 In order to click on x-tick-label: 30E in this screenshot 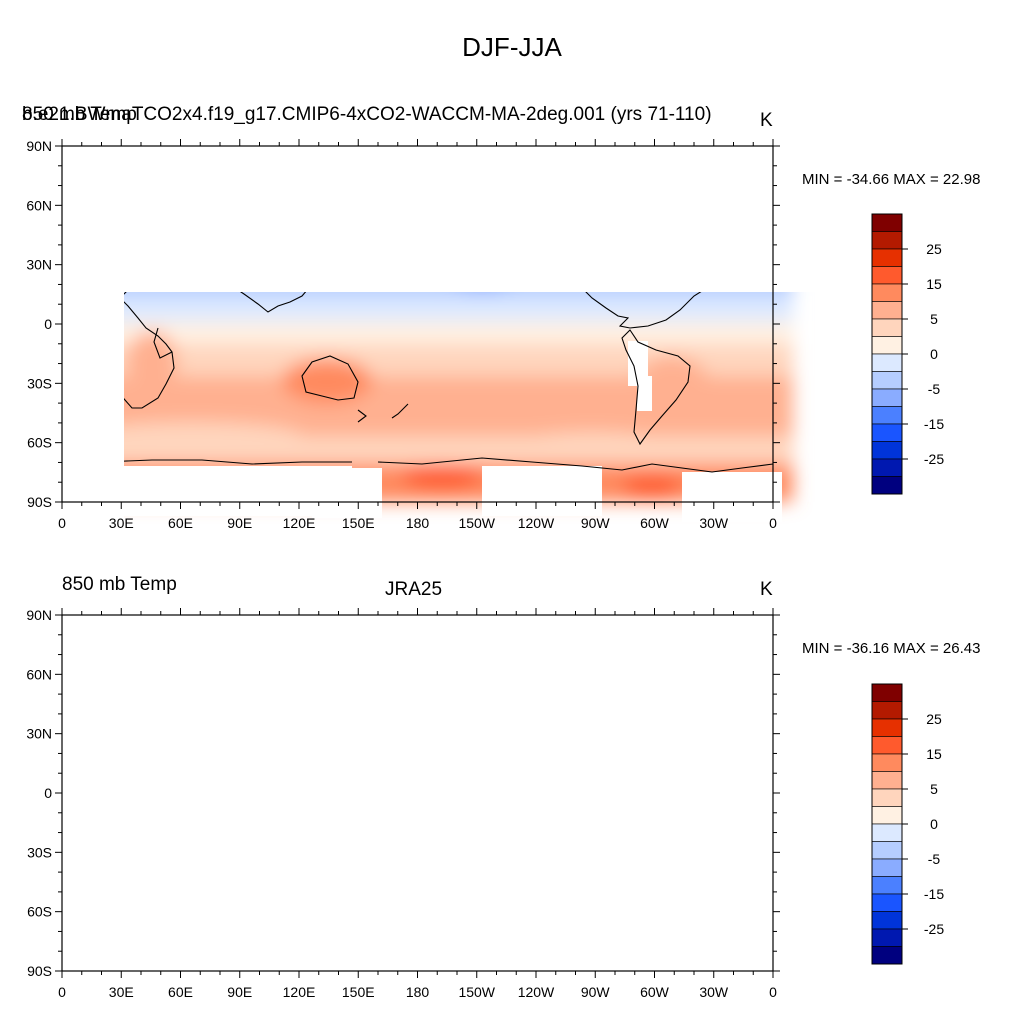, I will do `click(121, 992)`.